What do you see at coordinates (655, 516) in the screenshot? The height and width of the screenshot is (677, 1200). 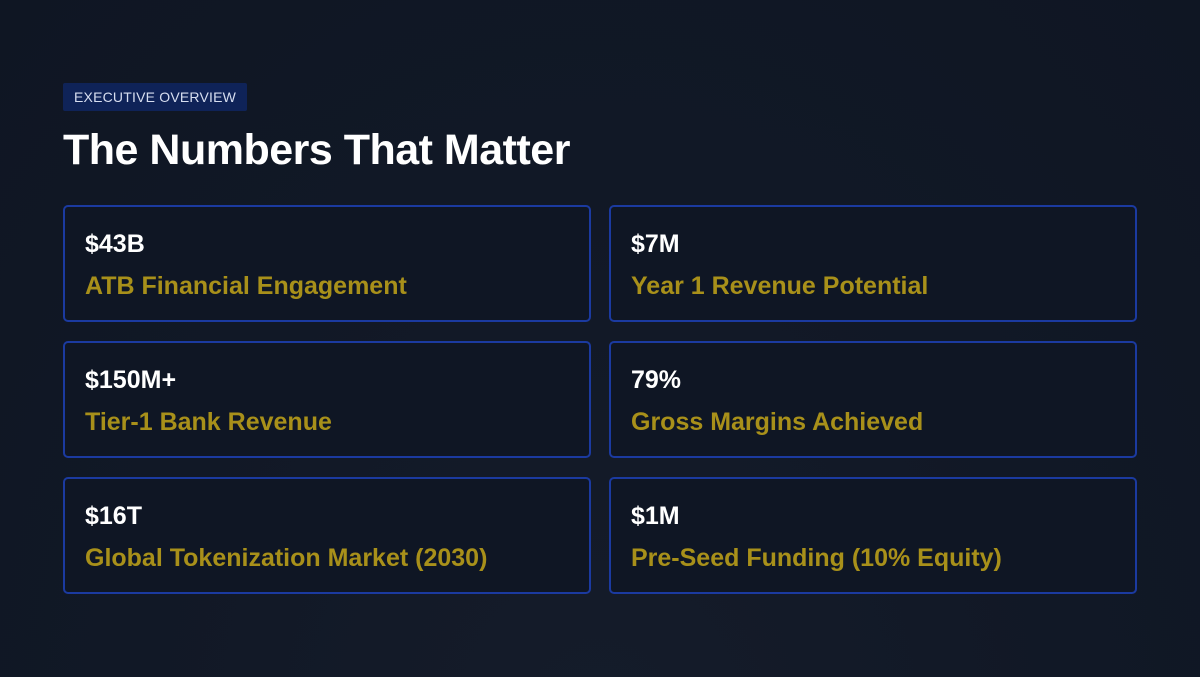 I see `metric-value: $1M` at bounding box center [655, 516].